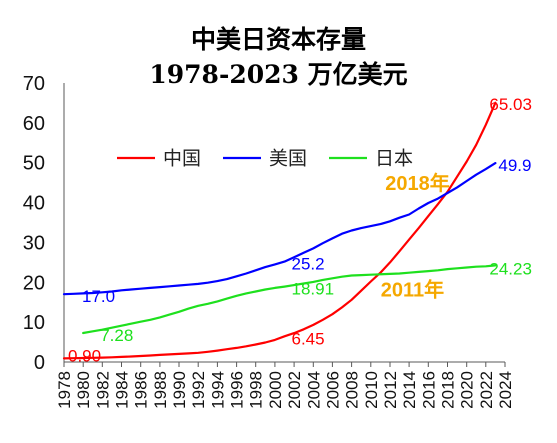 The height and width of the screenshot is (443, 557). I want to click on x-tick-label: 2006, so click(332, 390).